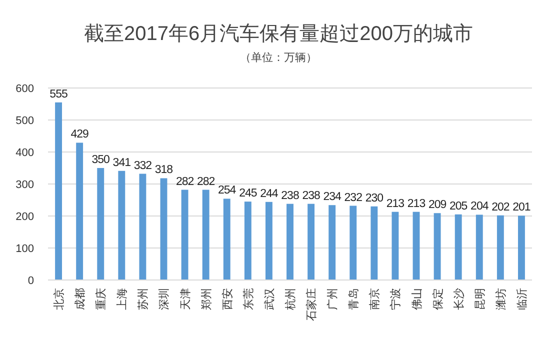 This screenshot has width=557, height=346. I want to click on y-tick-label: 0, so click(31, 281).